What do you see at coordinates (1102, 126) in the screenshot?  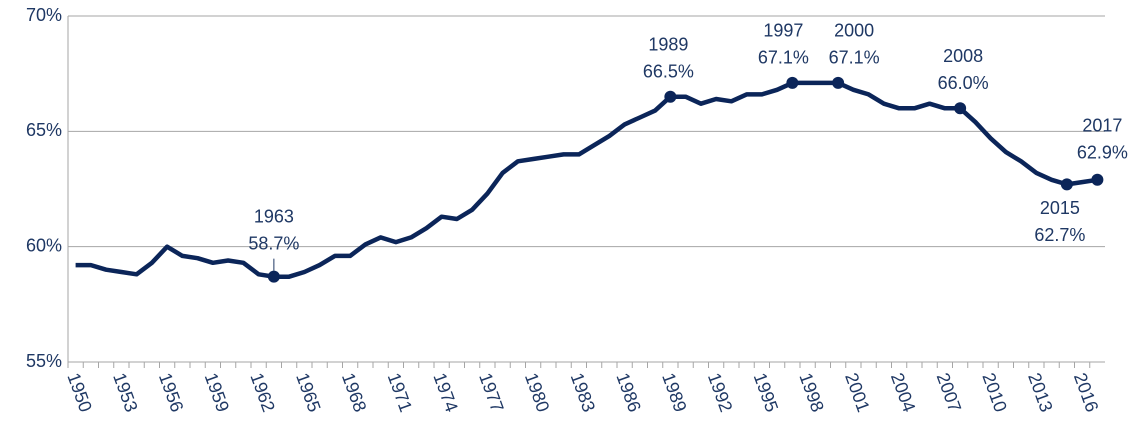 I see `annotation-year: 2017` at bounding box center [1102, 126].